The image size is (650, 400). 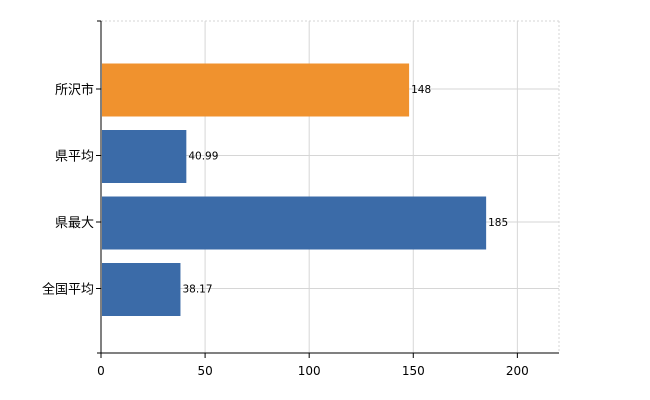 What do you see at coordinates (68, 290) in the screenshot?
I see `category-label: 全国平均` at bounding box center [68, 290].